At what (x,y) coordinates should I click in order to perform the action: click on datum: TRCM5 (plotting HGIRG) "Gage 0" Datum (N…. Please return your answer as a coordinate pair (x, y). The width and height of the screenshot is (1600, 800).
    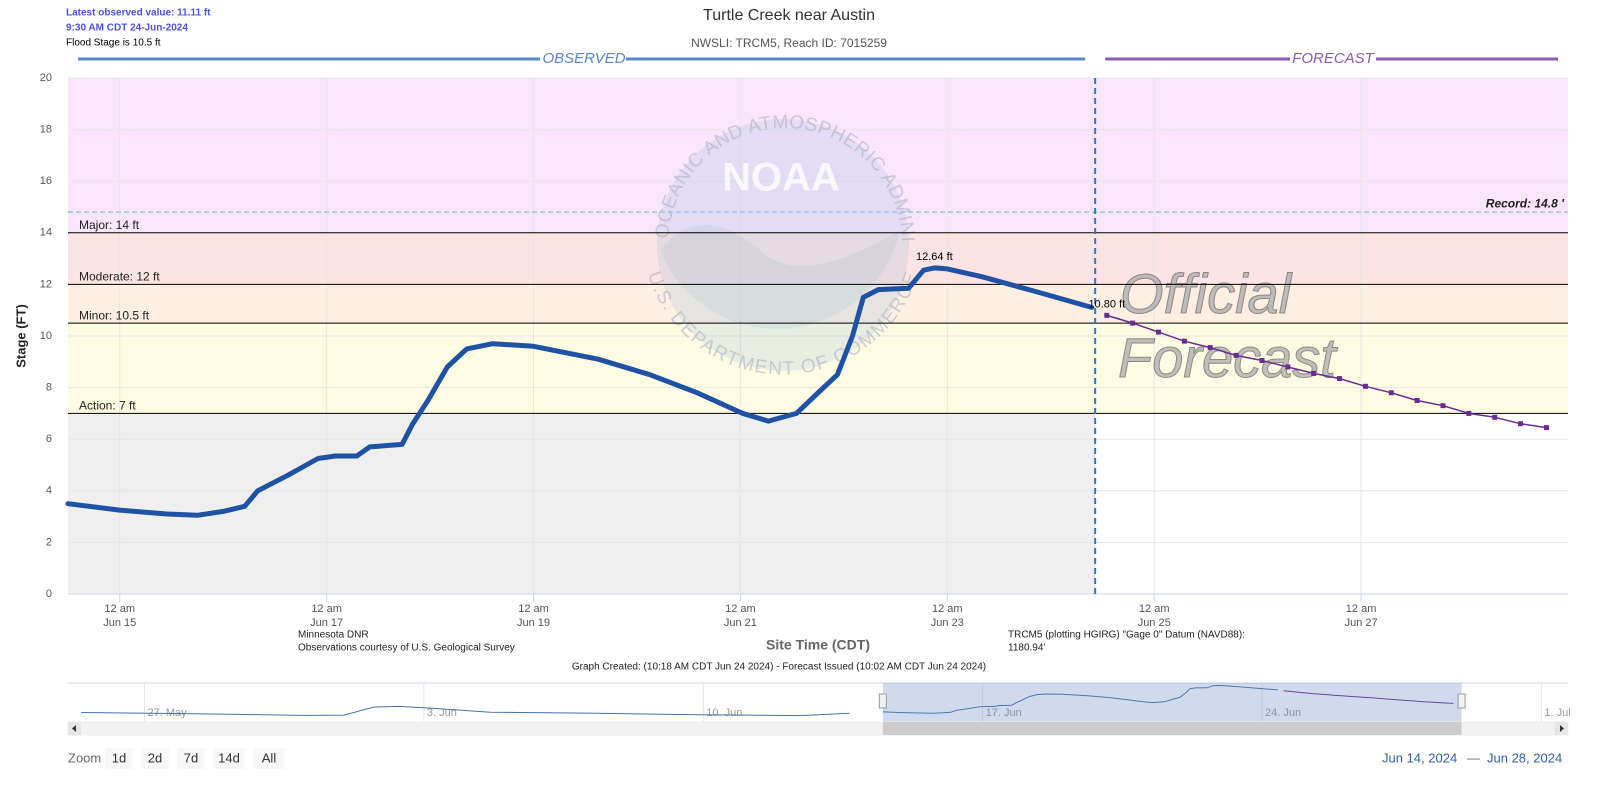
    Looking at the image, I should click on (1126, 635).